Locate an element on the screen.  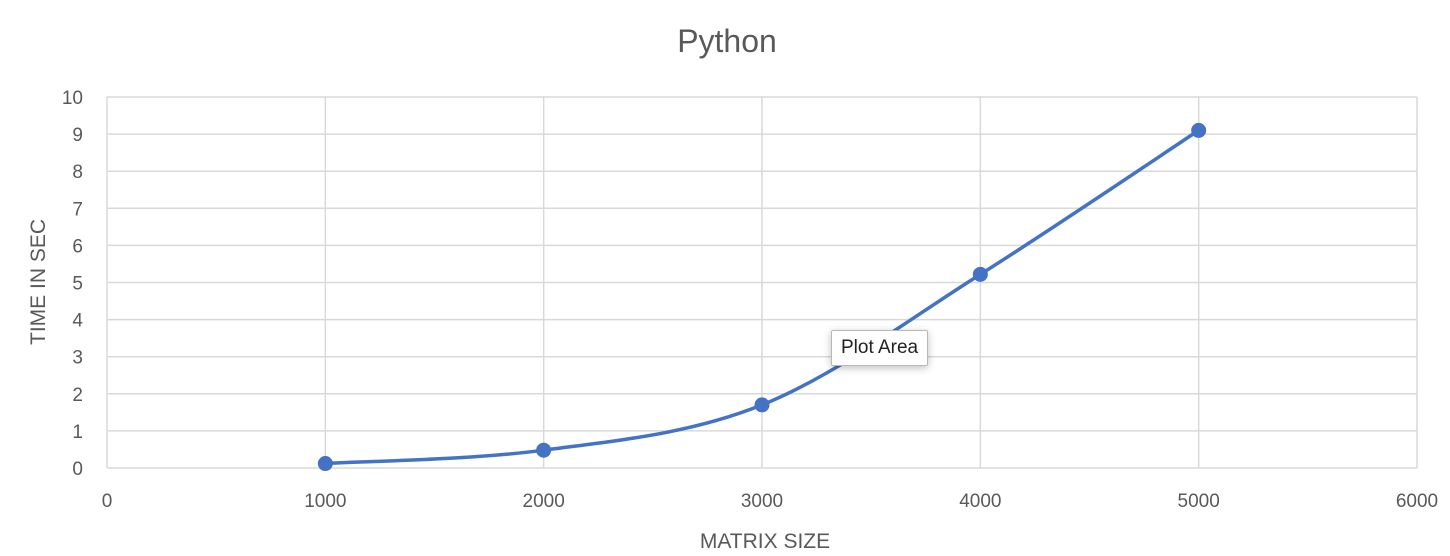
x-tick-label: 6000 is located at coordinates (1417, 501).